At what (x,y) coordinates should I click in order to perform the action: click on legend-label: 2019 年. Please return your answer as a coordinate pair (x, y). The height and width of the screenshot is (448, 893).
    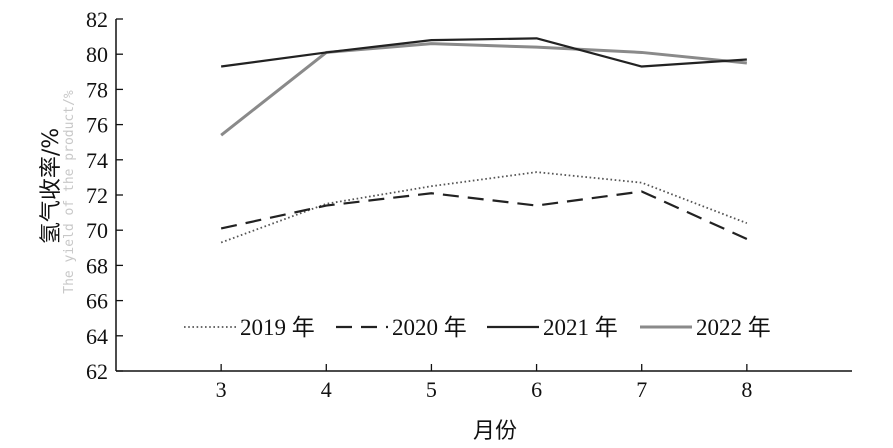
    Looking at the image, I should click on (277, 327).